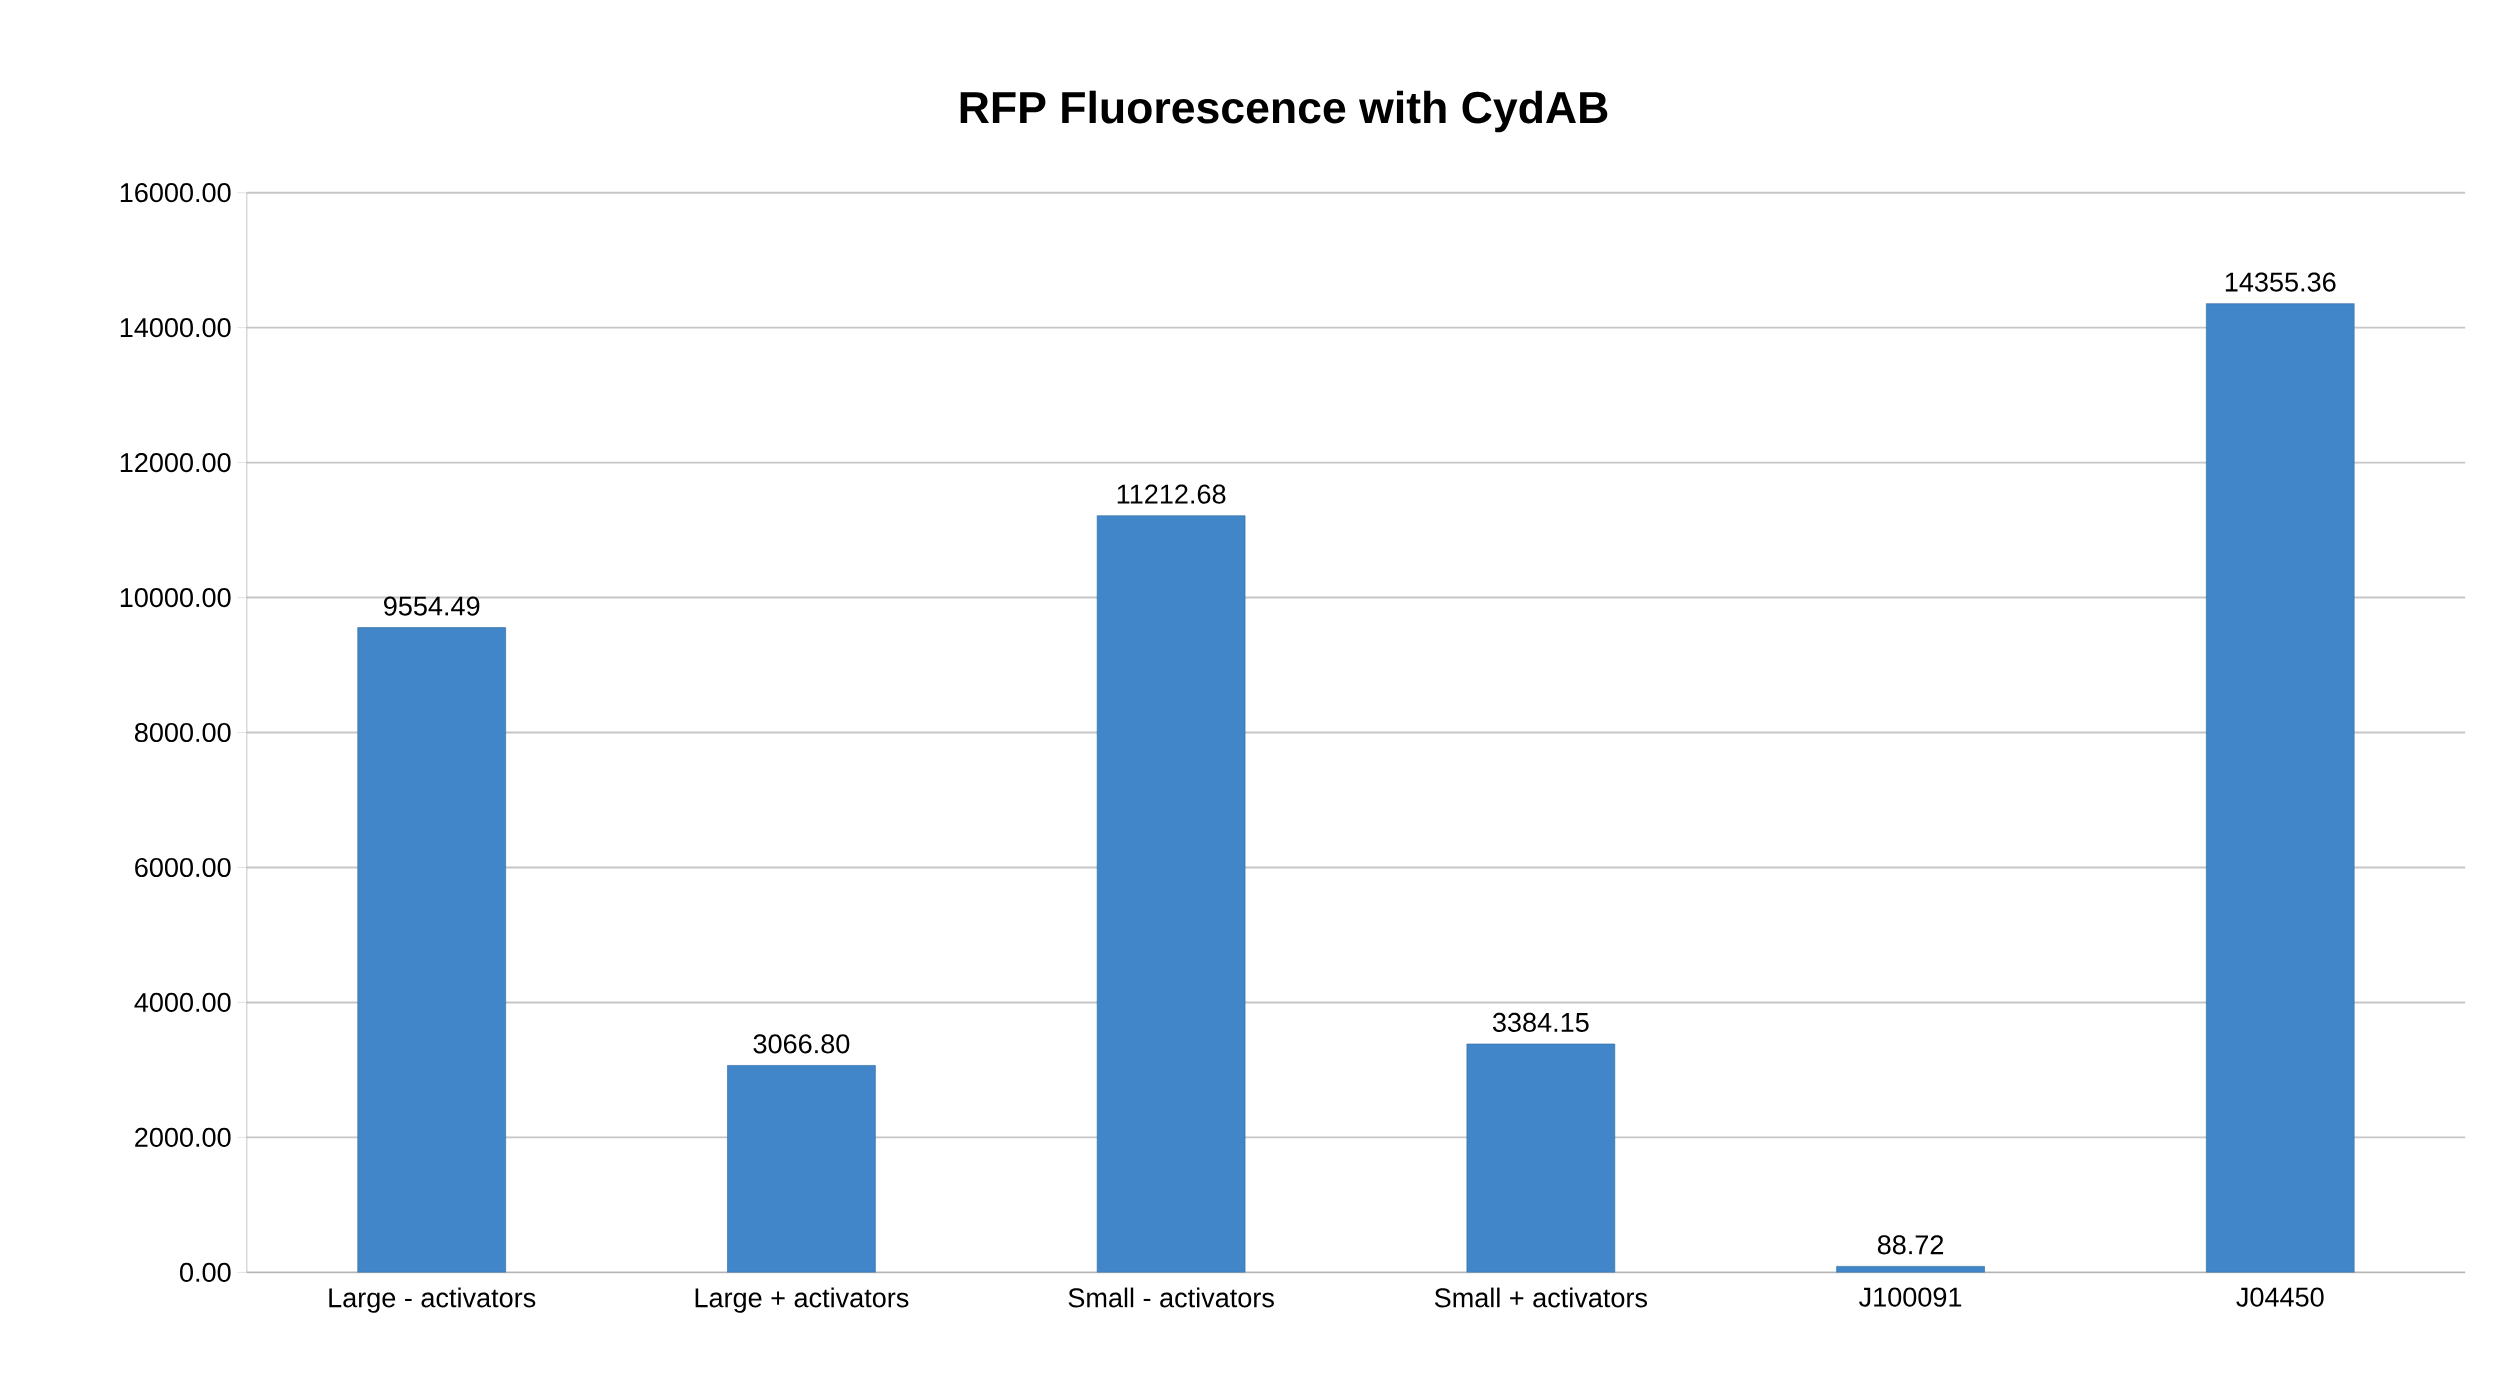  What do you see at coordinates (1171, 494) in the screenshot?
I see `data-label: 11212.68` at bounding box center [1171, 494].